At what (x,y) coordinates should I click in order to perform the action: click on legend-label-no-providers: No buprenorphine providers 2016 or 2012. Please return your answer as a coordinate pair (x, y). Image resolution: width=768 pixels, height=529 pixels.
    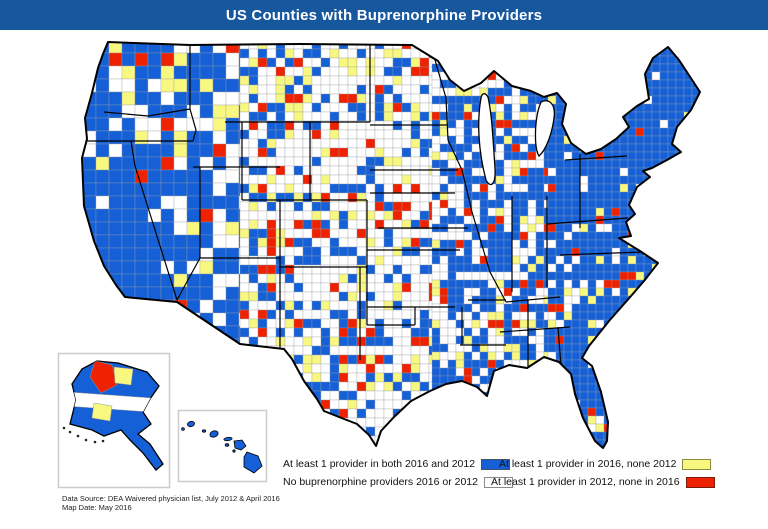
    Looking at the image, I should click on (380, 482).